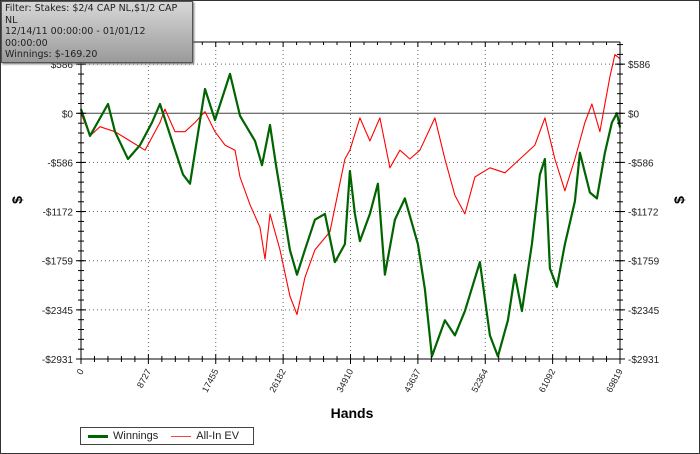 This screenshot has height=454, width=700. Describe the element at coordinates (210, 380) in the screenshot. I see `x-tick-label: 17455` at that location.